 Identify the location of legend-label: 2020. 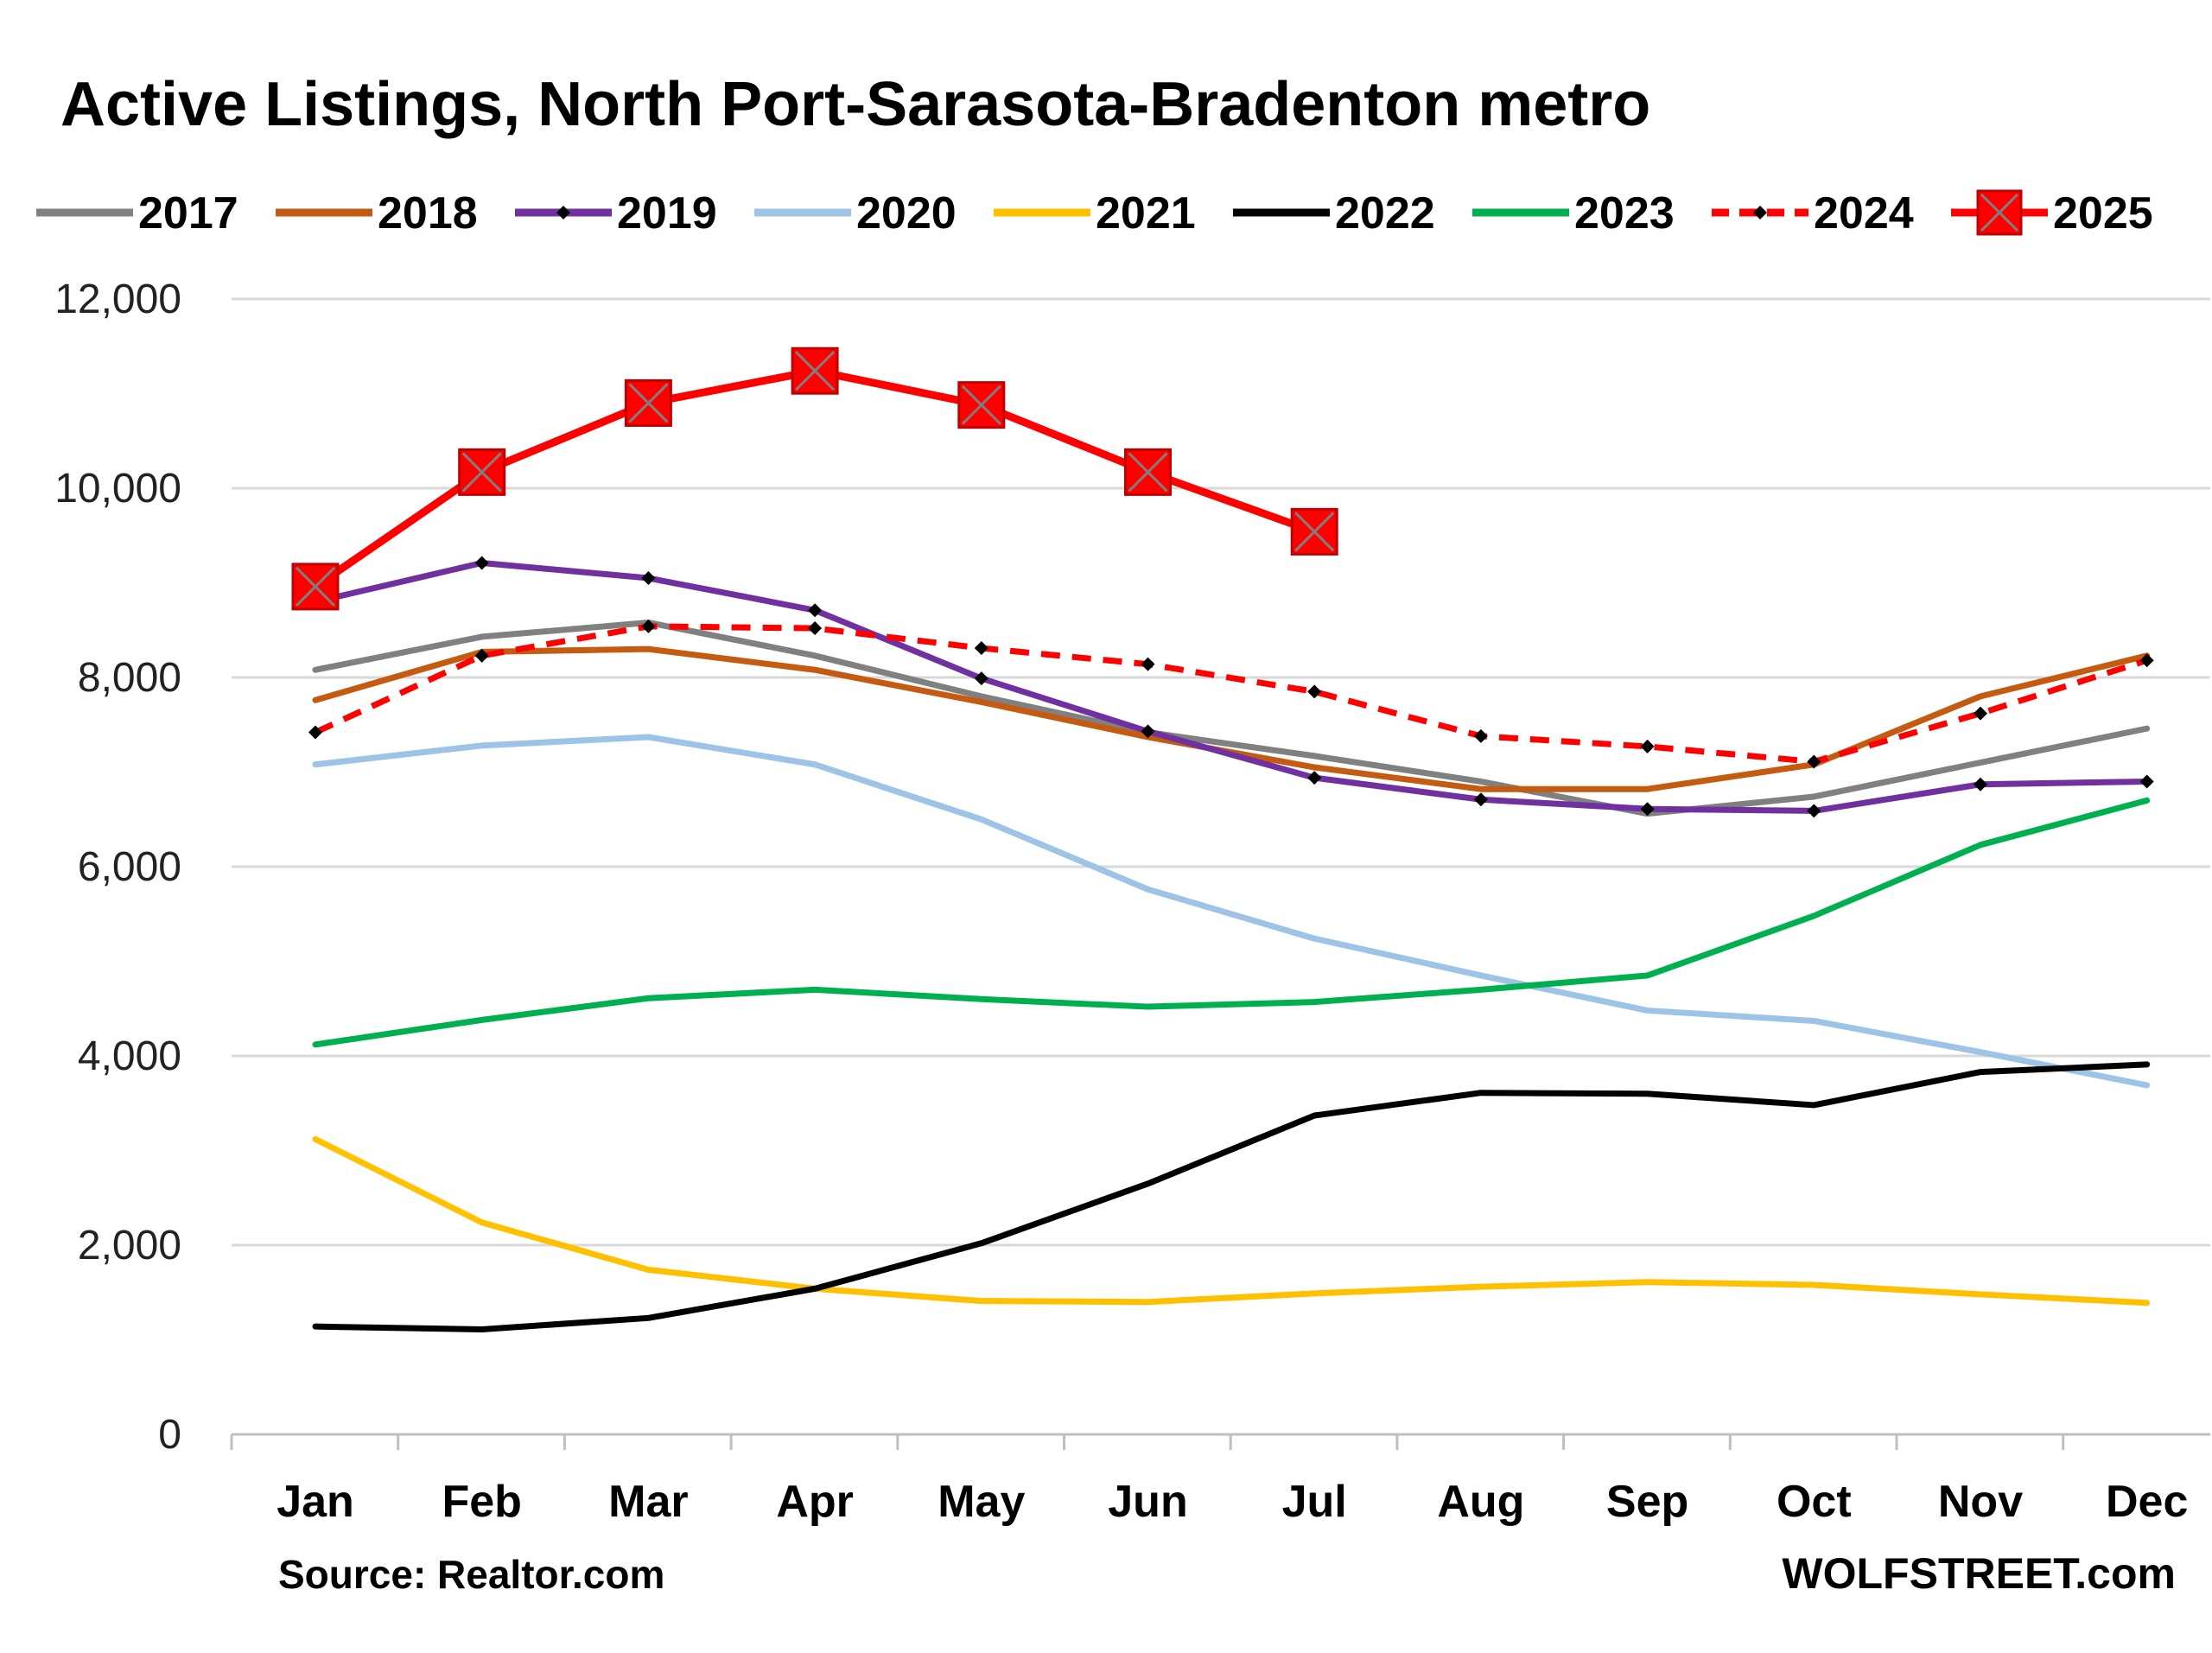
(906, 213).